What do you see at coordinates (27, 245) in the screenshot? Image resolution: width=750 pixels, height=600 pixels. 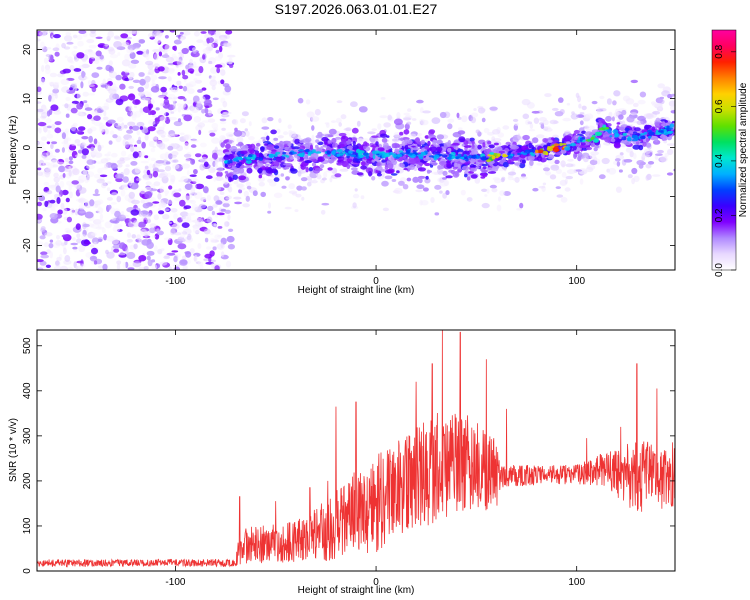 I see `y-tick-label: -20` at bounding box center [27, 245].